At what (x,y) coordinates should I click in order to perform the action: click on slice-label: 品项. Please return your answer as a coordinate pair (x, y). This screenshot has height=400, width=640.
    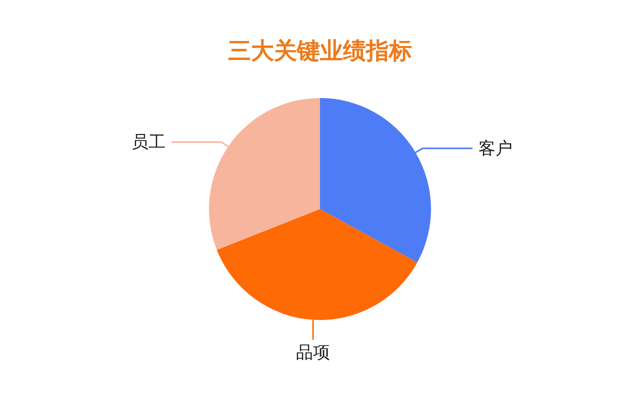
    Looking at the image, I should click on (313, 352).